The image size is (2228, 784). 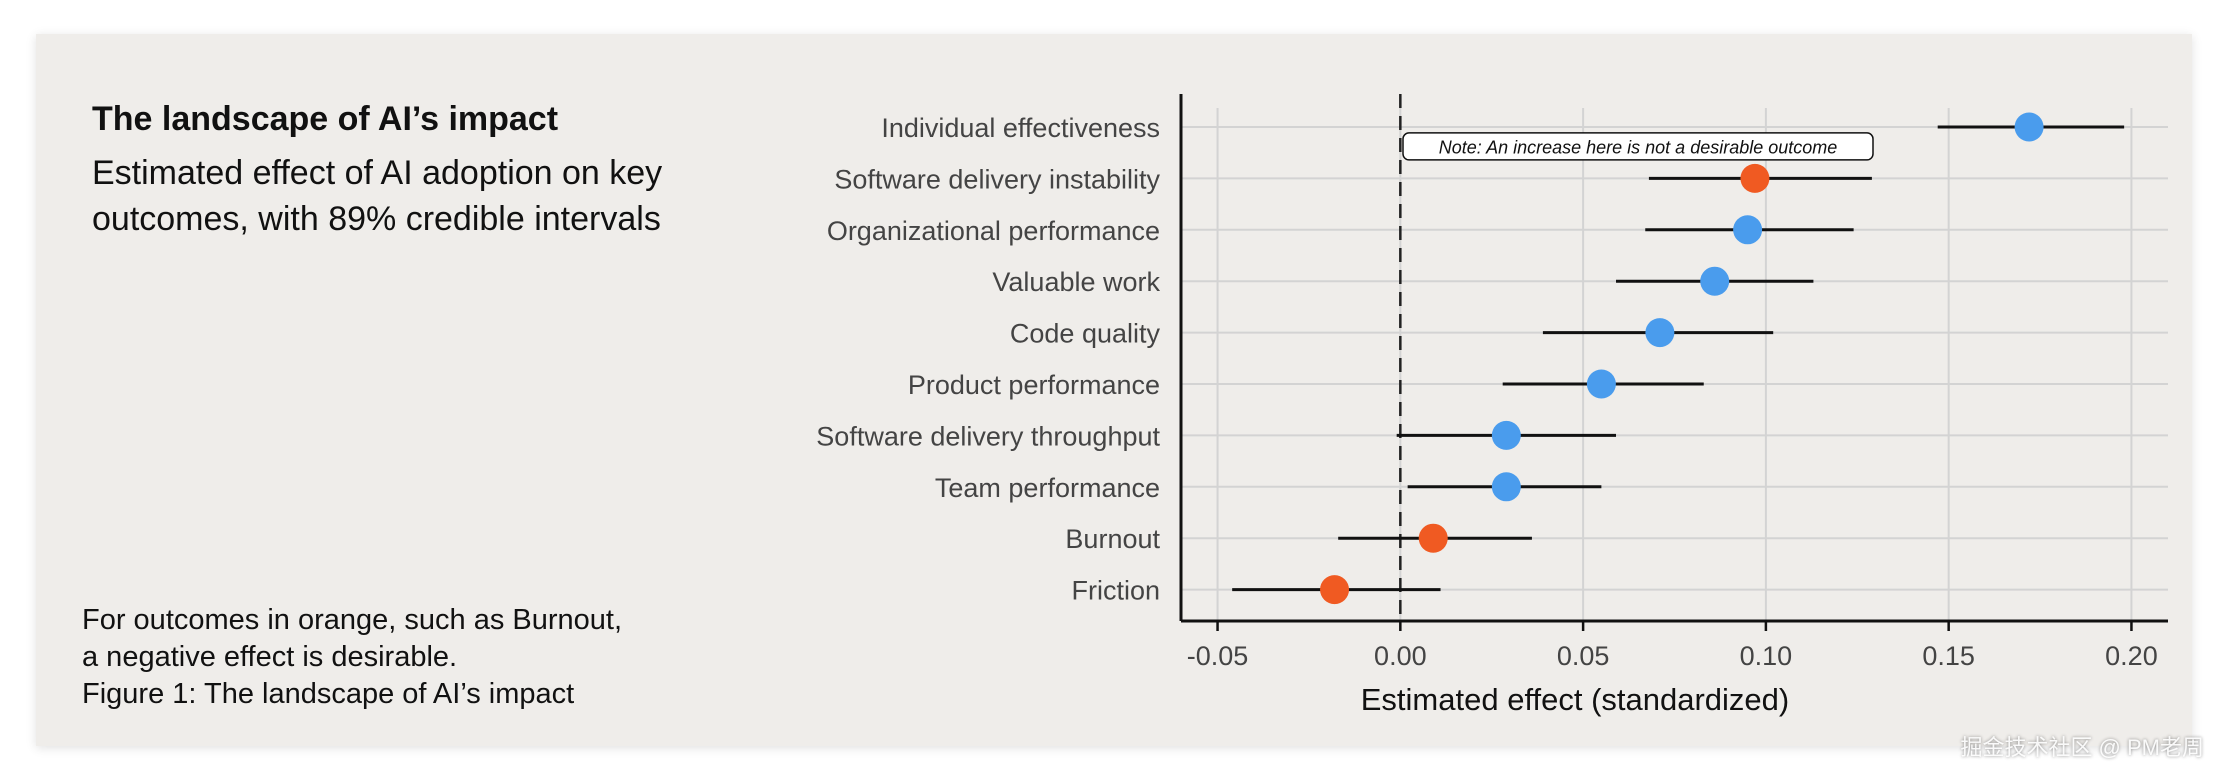 What do you see at coordinates (1076, 282) in the screenshot?
I see `category-label: Valuable work` at bounding box center [1076, 282].